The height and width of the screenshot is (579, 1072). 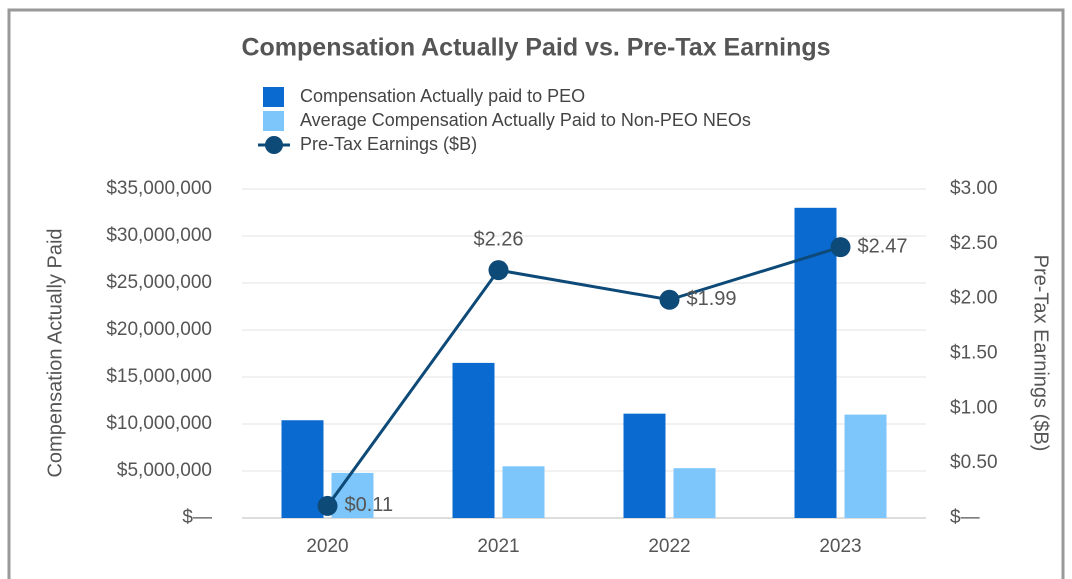 I want to click on y-tick-label: $35,000,000, so click(x=159, y=188).